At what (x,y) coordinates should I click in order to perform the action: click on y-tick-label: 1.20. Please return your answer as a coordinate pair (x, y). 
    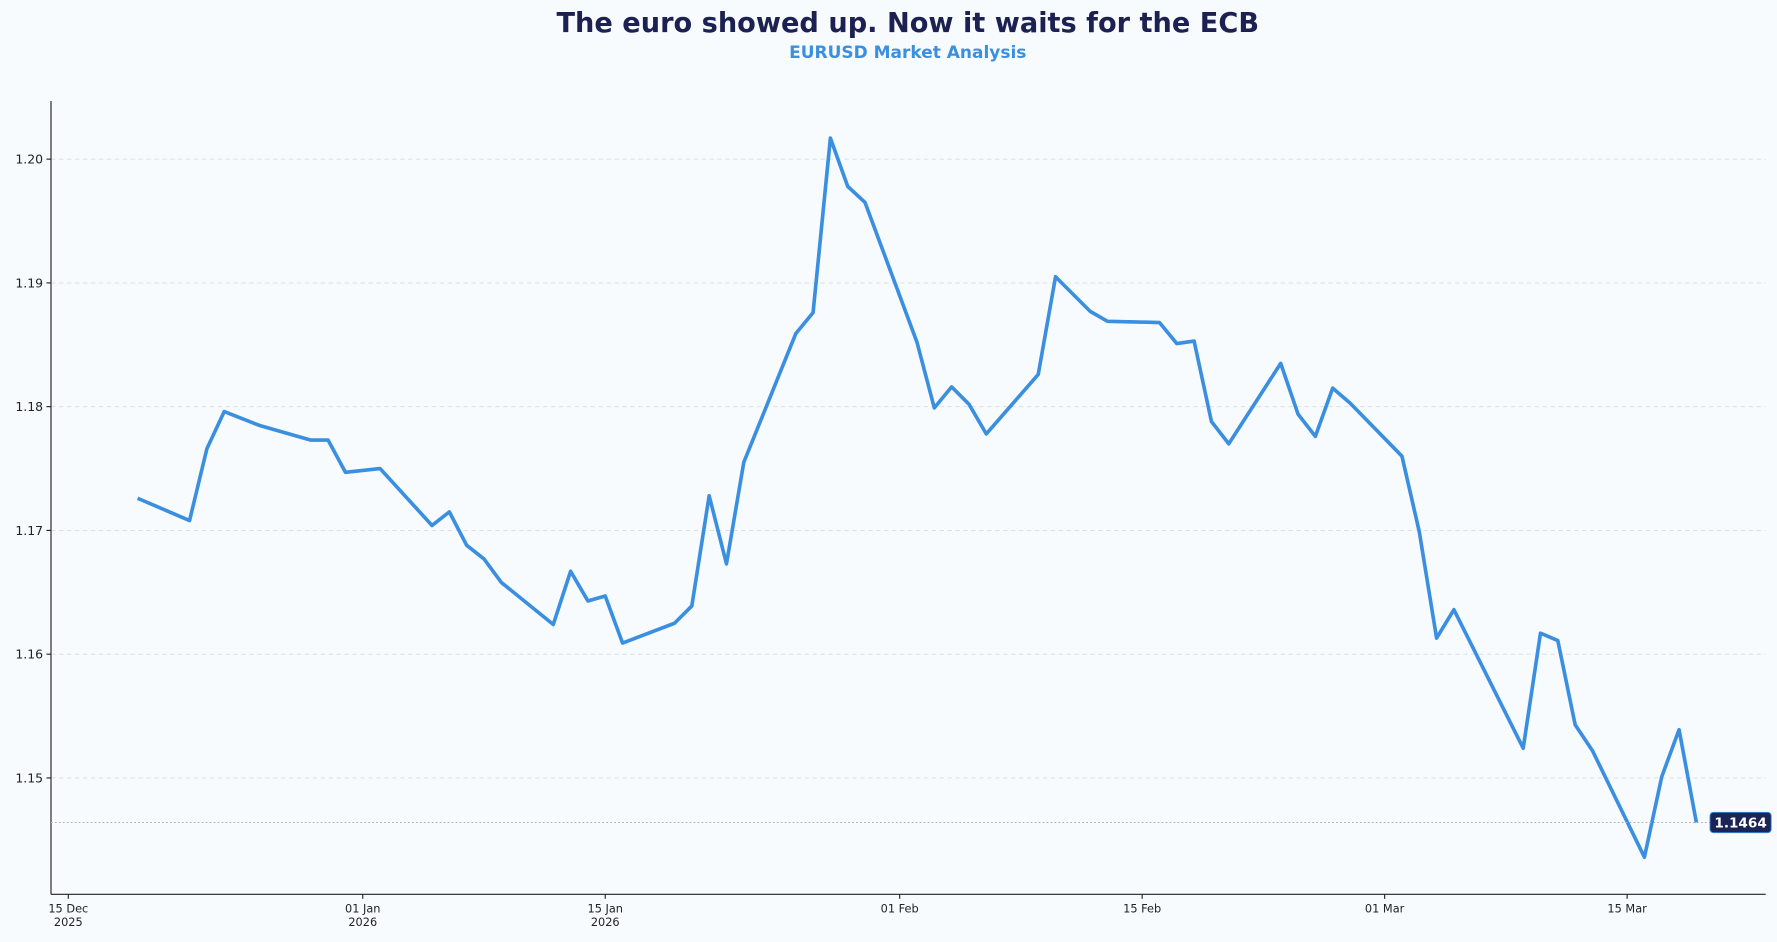
    Looking at the image, I should click on (29, 159).